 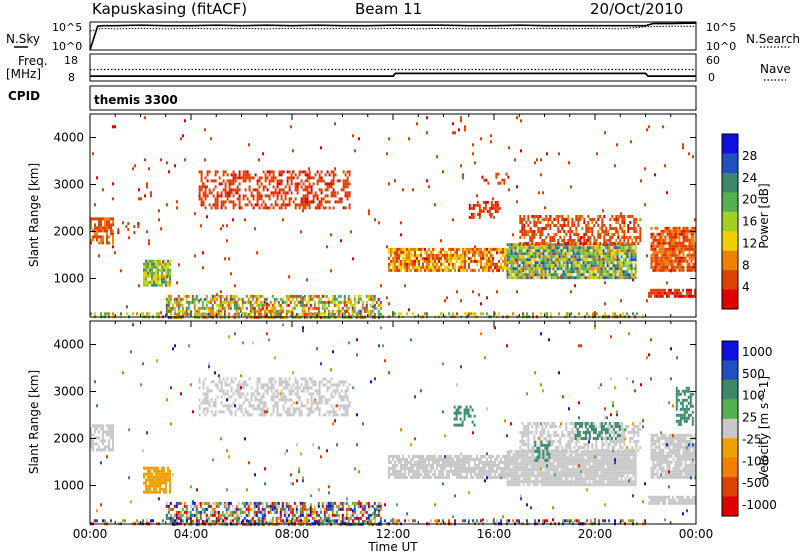 What do you see at coordinates (393, 67) in the screenshot?
I see `freq-frame` at bounding box center [393, 67].